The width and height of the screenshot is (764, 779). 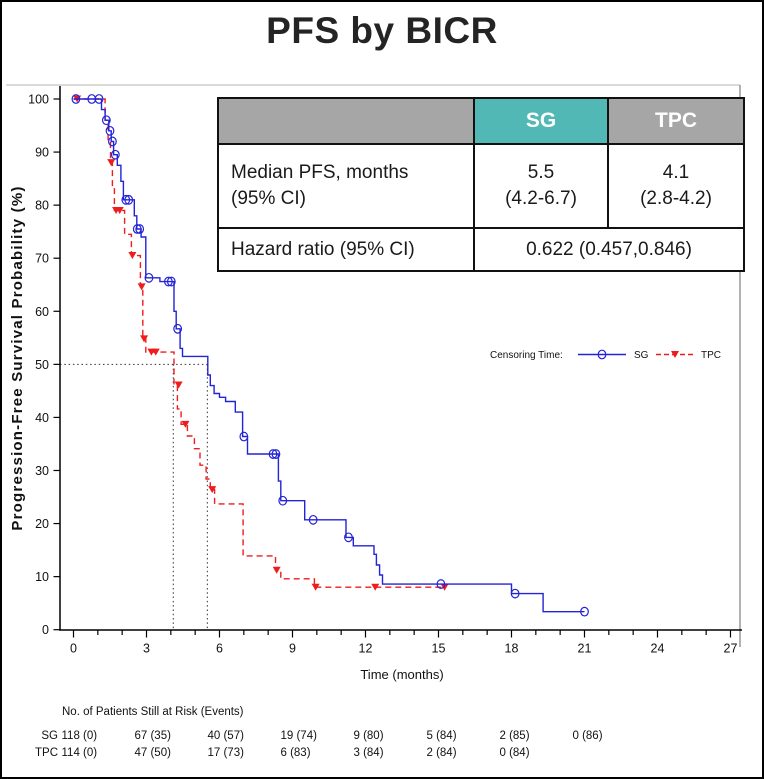 What do you see at coordinates (45, 630) in the screenshot?
I see `y-tick-0: 0` at bounding box center [45, 630].